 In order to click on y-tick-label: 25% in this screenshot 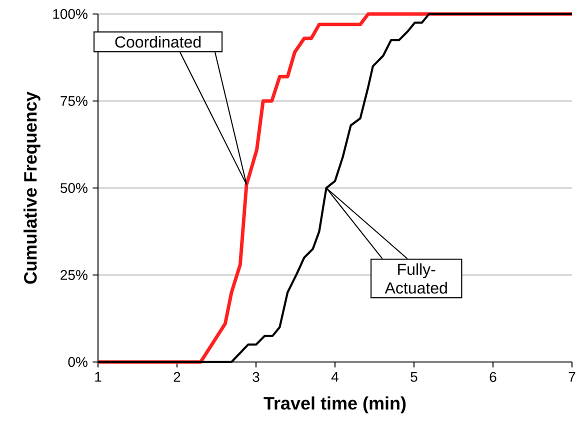, I will do `click(74, 275)`.